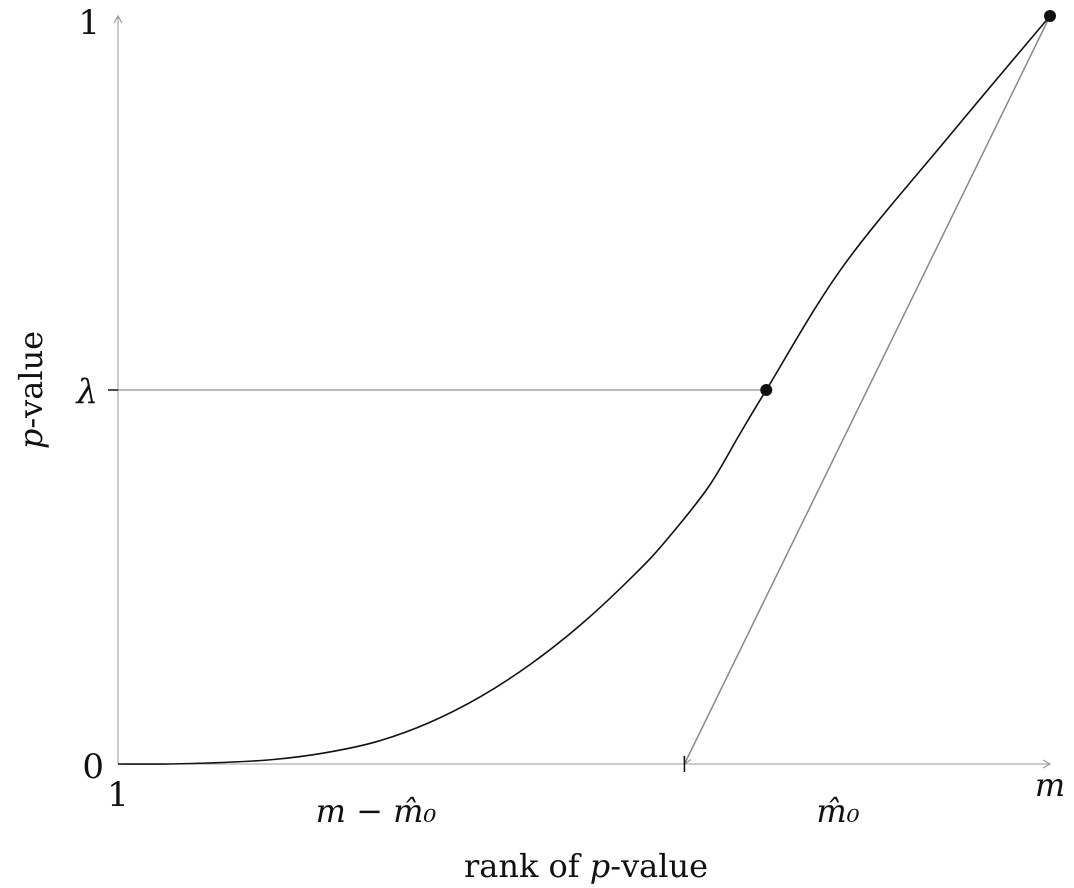  What do you see at coordinates (89, 23) in the screenshot?
I see `y-tick-label-one: 1` at bounding box center [89, 23].